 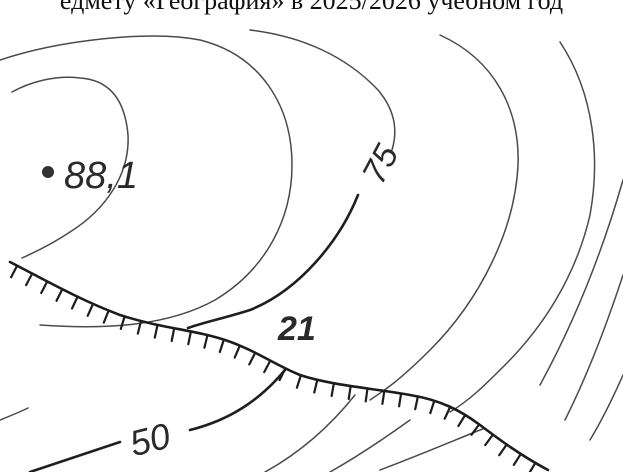 What do you see at coordinates (48, 172) in the screenshot?
I see `filled-dot-icon` at bounding box center [48, 172].